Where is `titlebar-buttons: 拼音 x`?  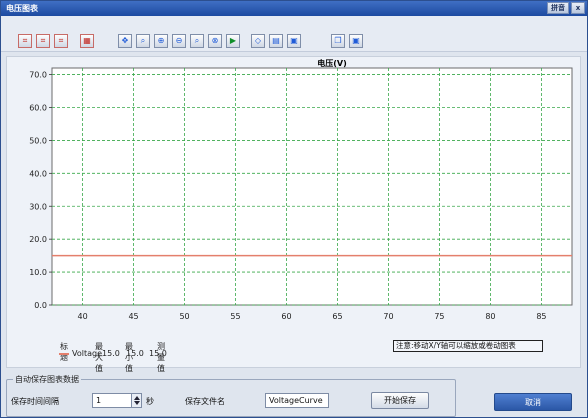 titlebar-buttons: 拼音 x is located at coordinates (566, 8).